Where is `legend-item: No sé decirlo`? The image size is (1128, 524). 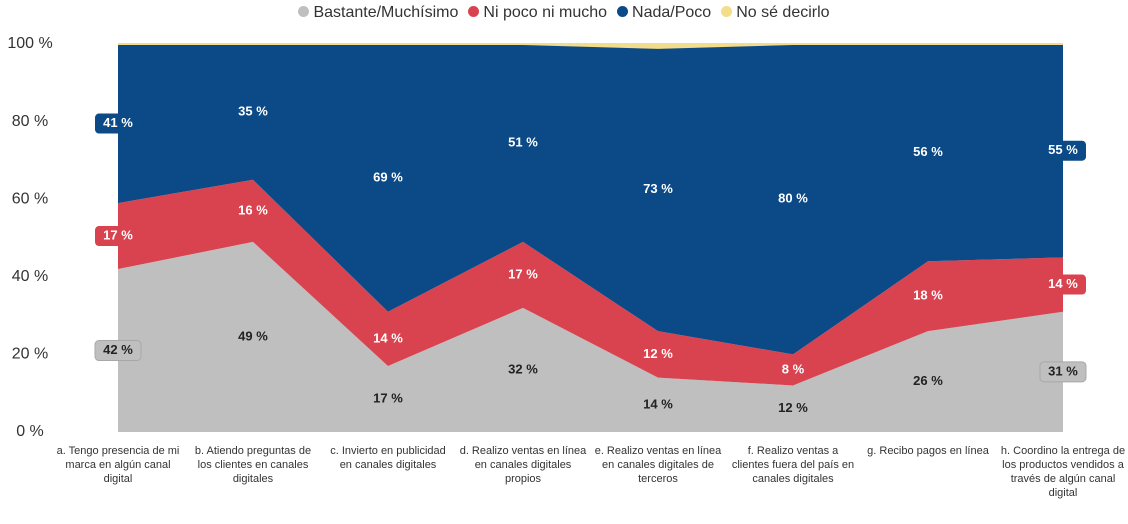 legend-item: No sé decirlo is located at coordinates (775, 13).